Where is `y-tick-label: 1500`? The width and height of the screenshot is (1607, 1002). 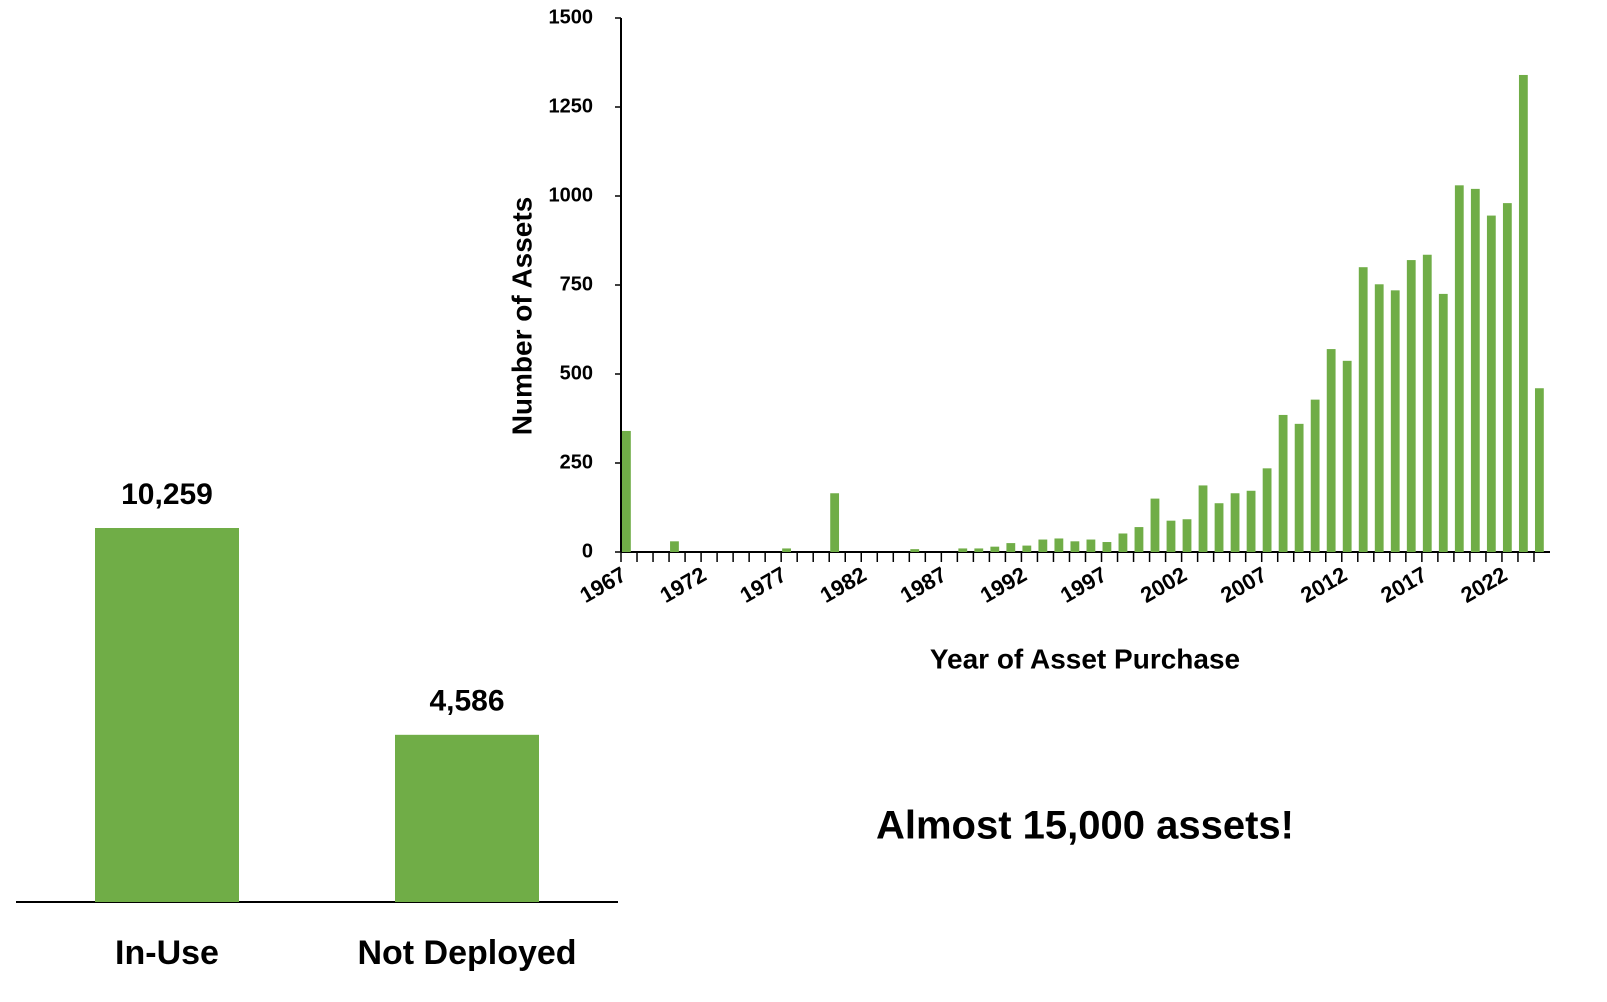 y-tick-label: 1500 is located at coordinates (571, 17).